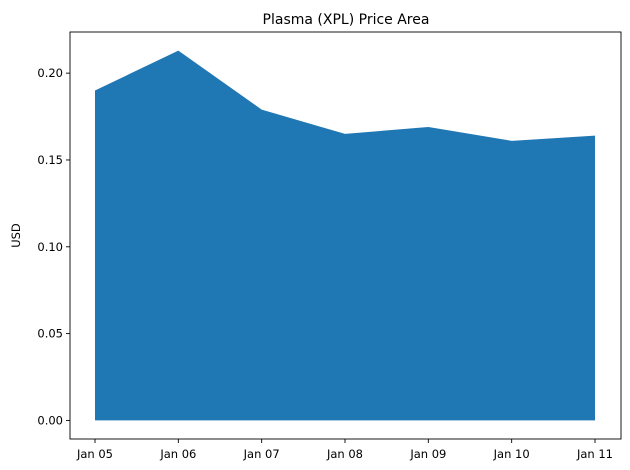 The width and height of the screenshot is (630, 470). Describe the element at coordinates (261, 454) in the screenshot. I see `x-tick-label: Jan 07` at that location.